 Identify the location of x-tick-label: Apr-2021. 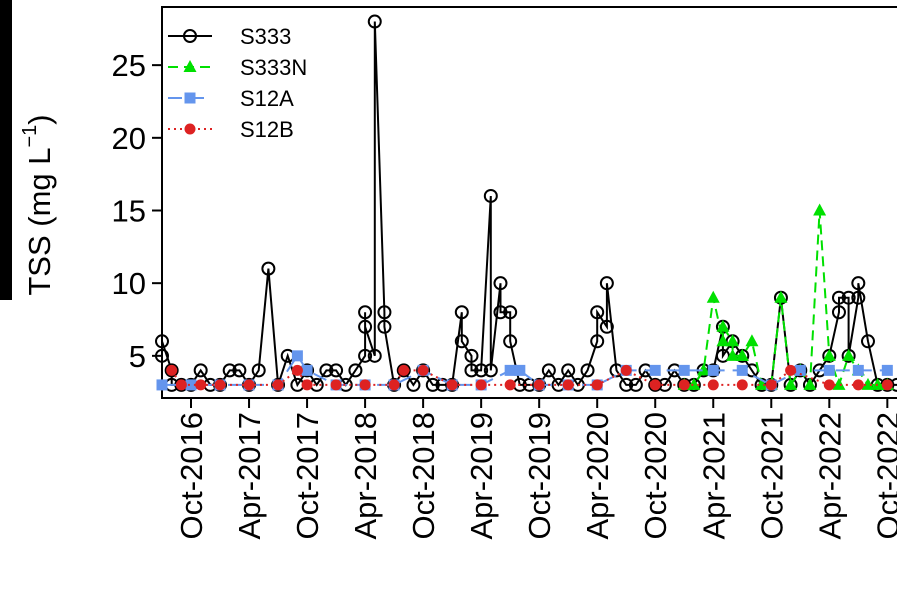
(713, 476).